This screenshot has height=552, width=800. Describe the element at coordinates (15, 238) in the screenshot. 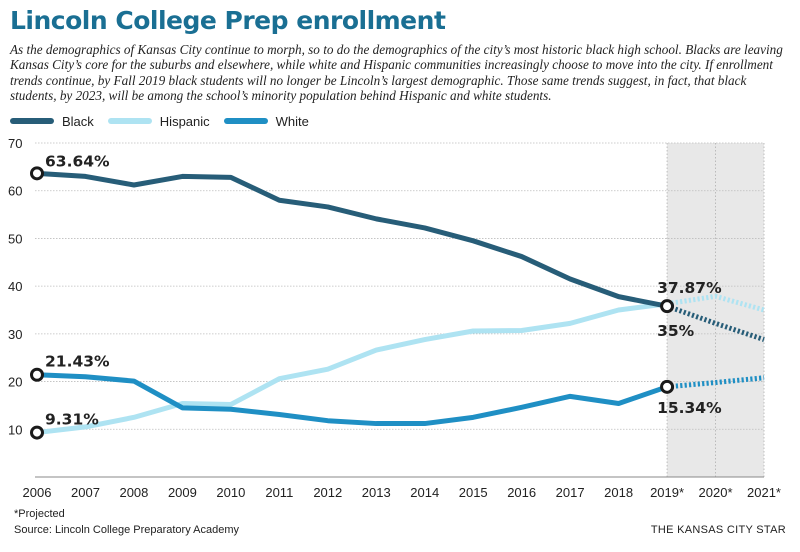

I see `y-tick-label-50: 50` at that location.